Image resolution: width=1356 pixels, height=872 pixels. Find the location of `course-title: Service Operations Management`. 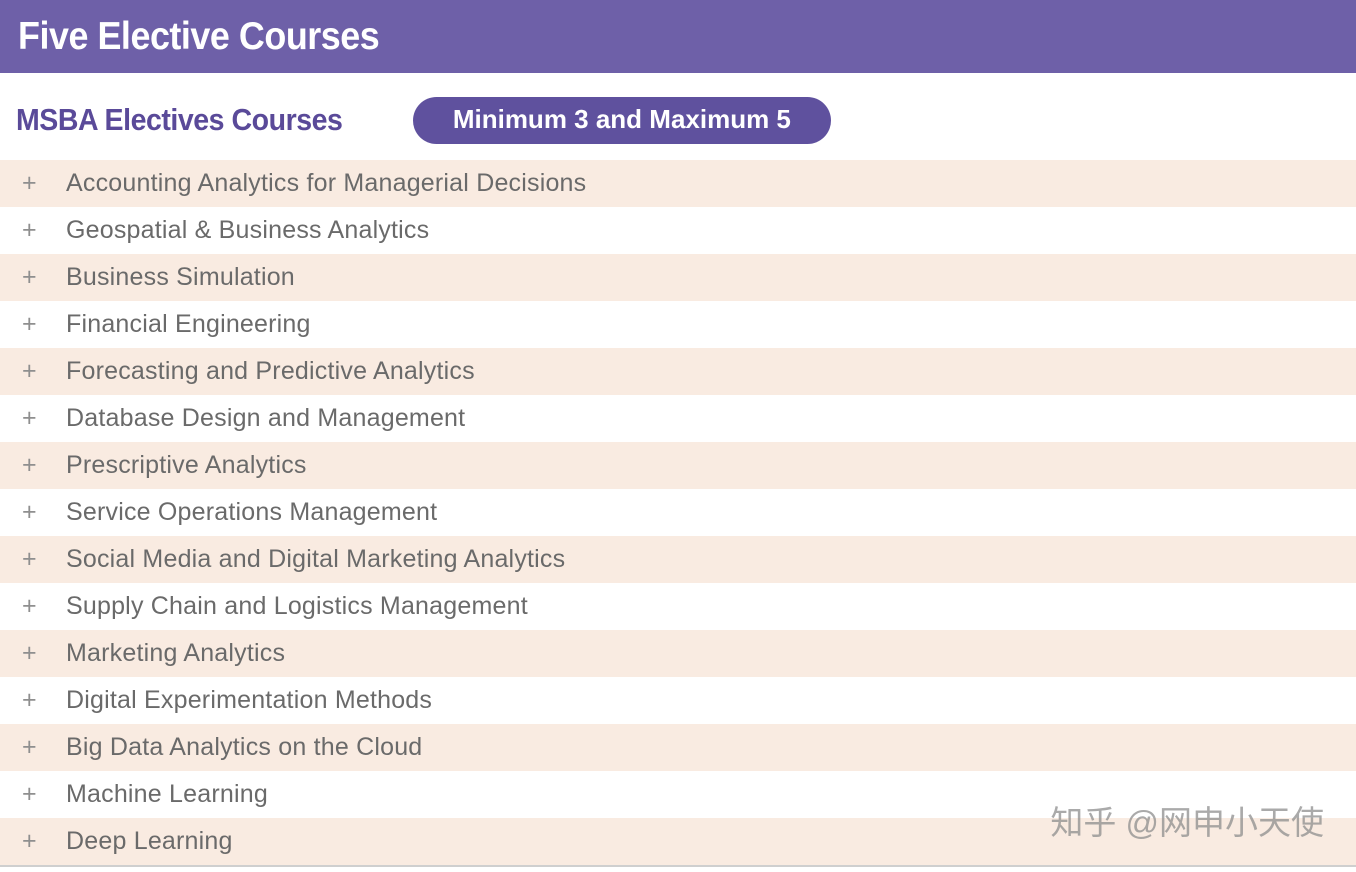

course-title: Service Operations Management is located at coordinates (252, 512).